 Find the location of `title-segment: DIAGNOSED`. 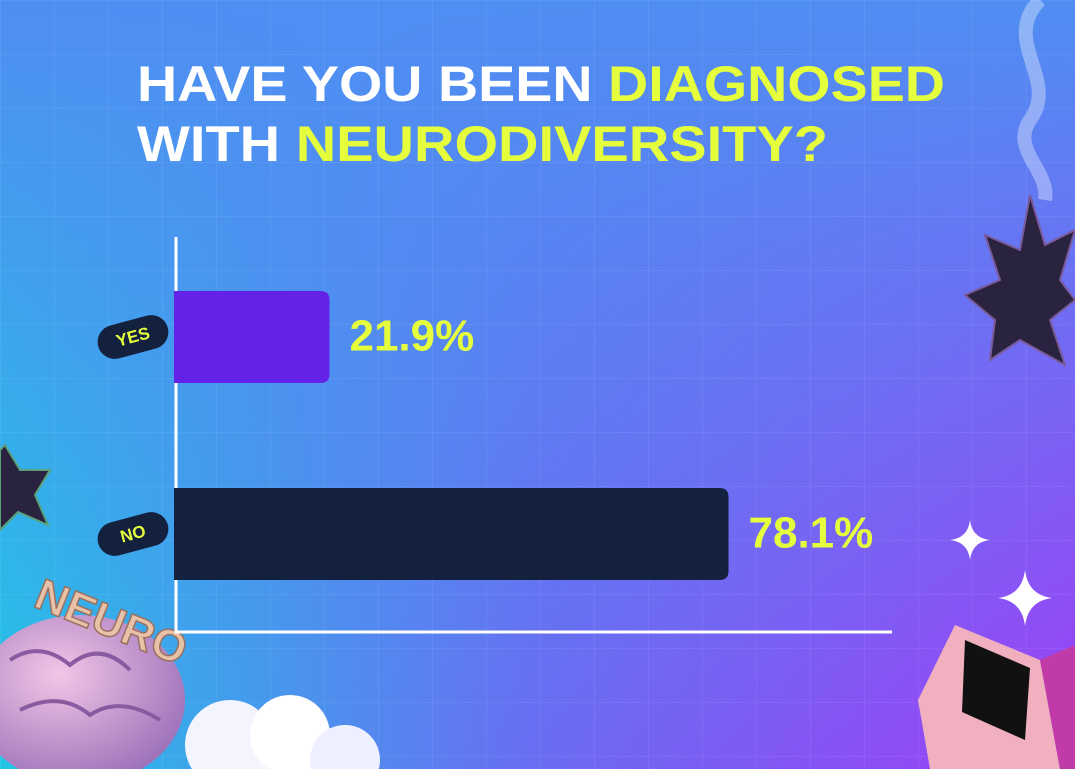

title-segment: DIAGNOSED is located at coordinates (776, 84).